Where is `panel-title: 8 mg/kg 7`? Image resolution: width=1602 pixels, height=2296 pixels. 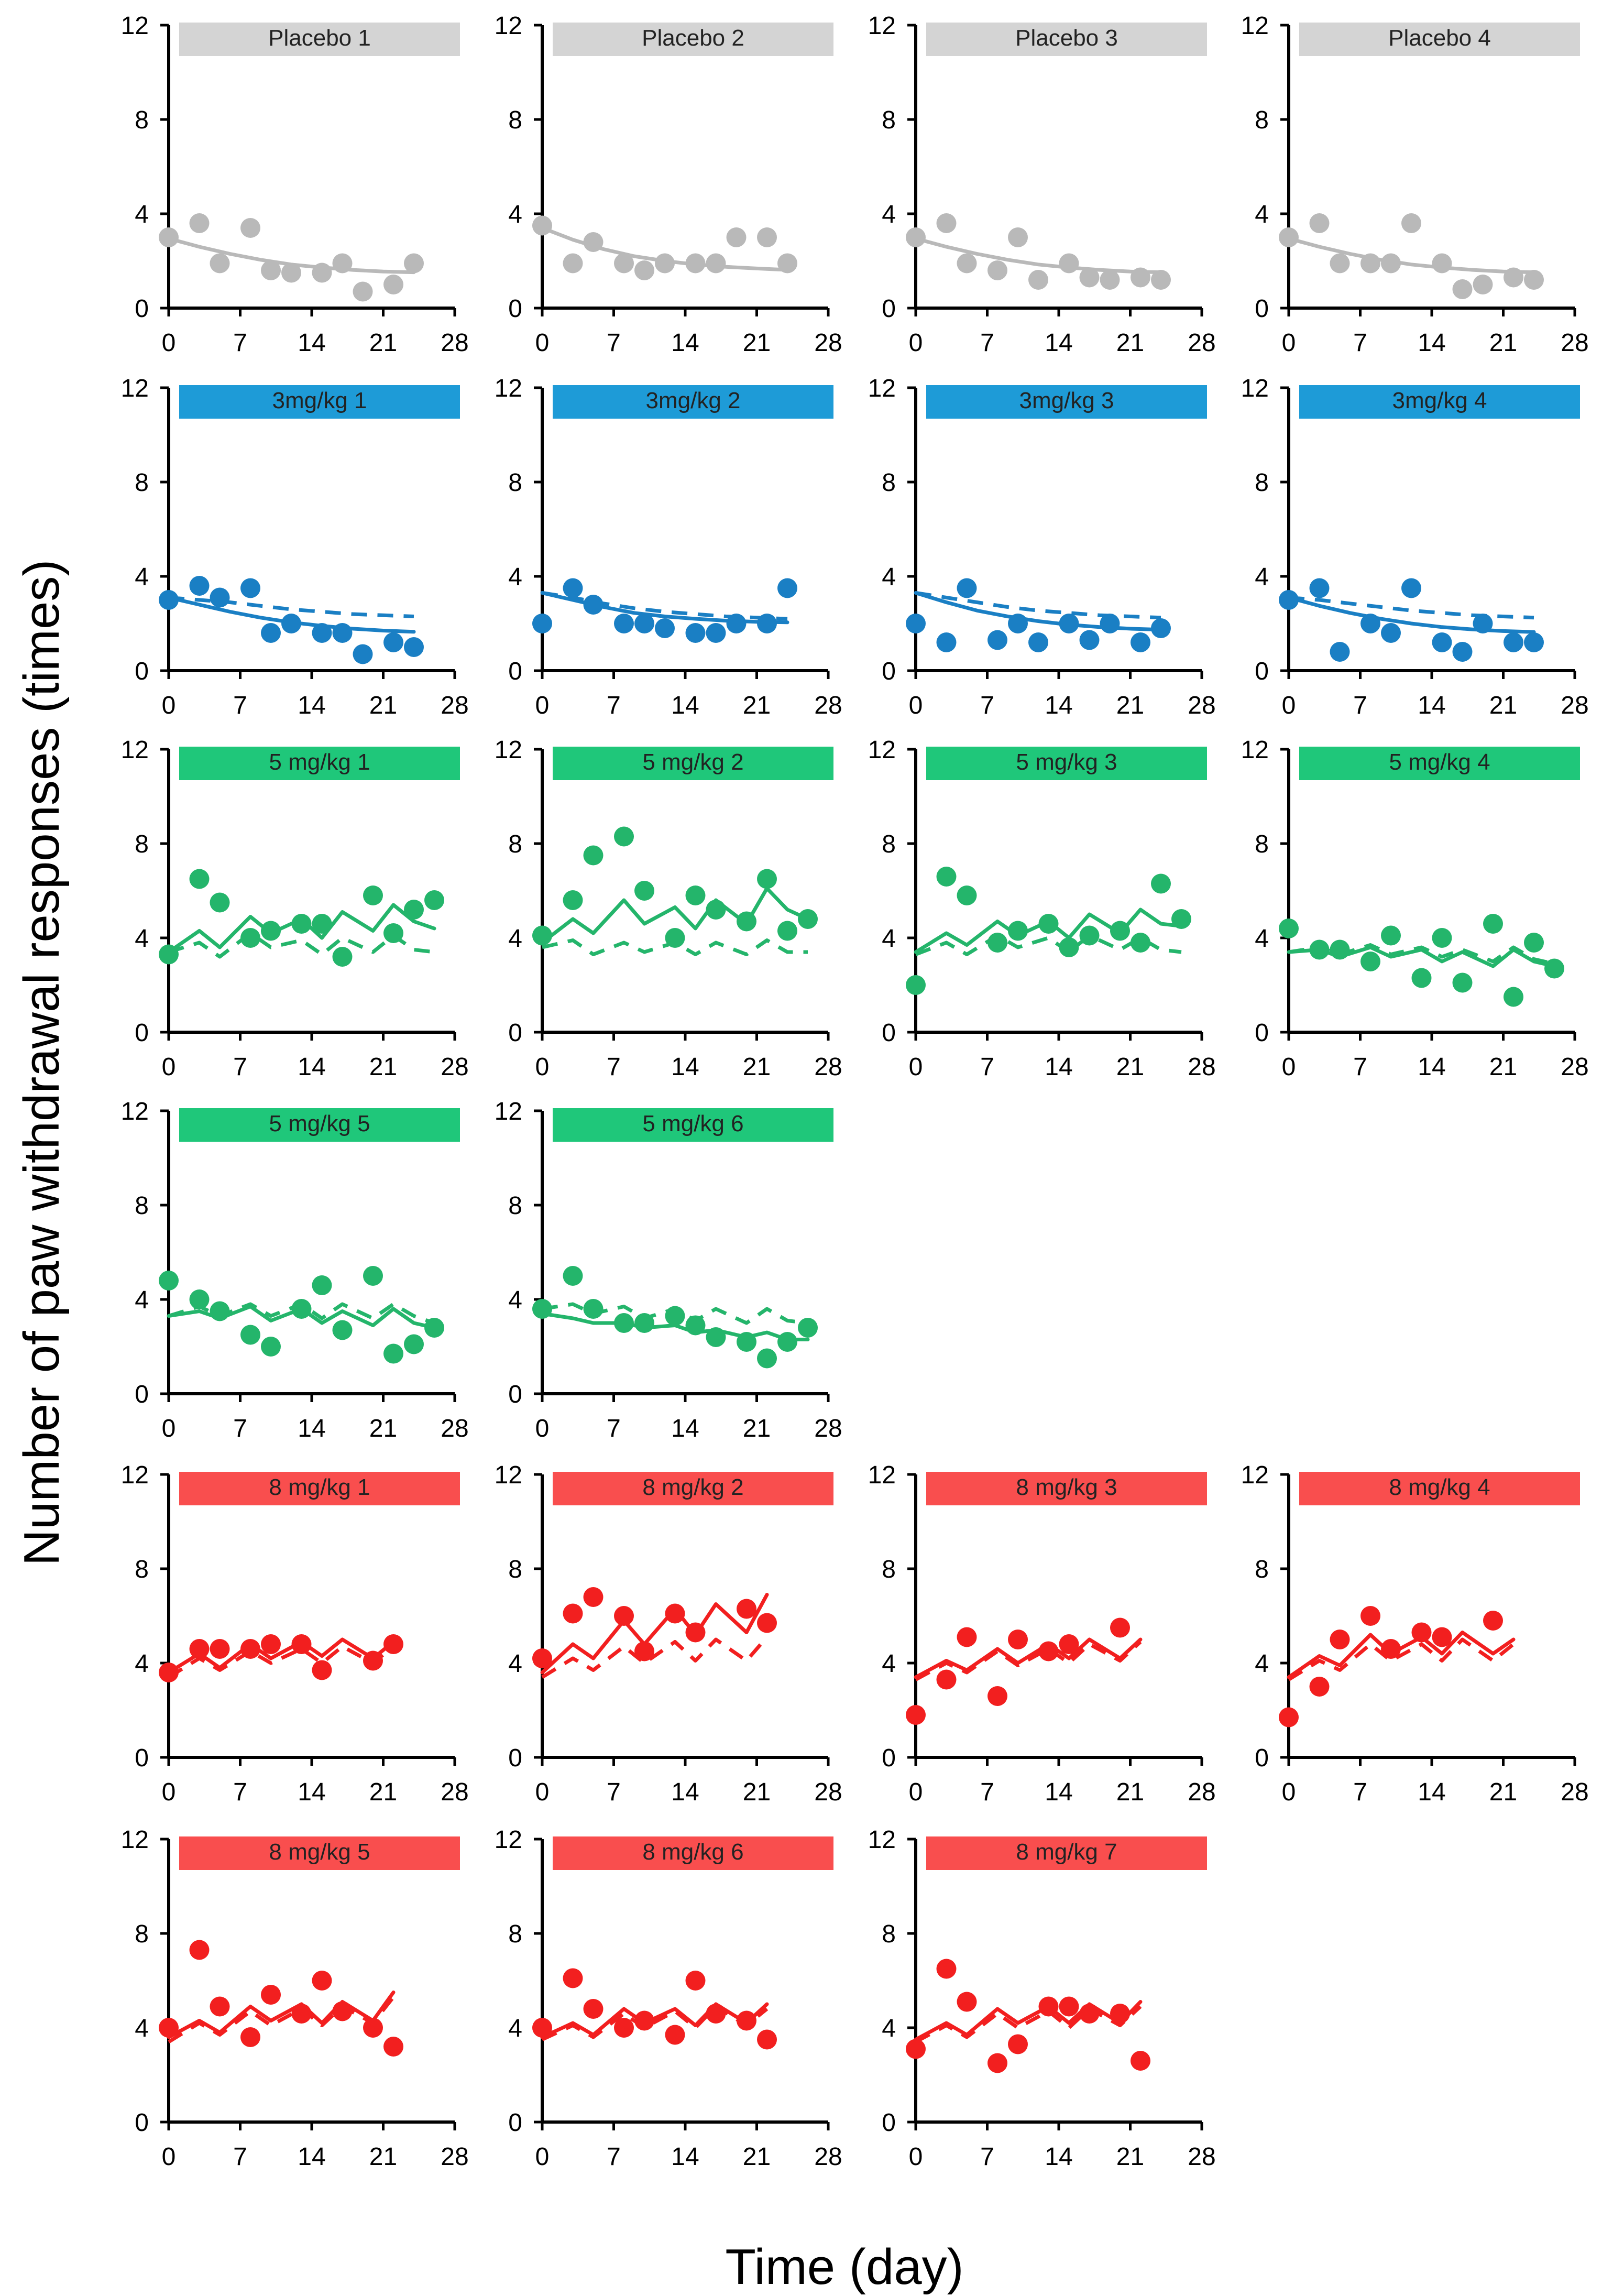
panel-title: 8 mg/kg 7 is located at coordinates (1066, 1852).